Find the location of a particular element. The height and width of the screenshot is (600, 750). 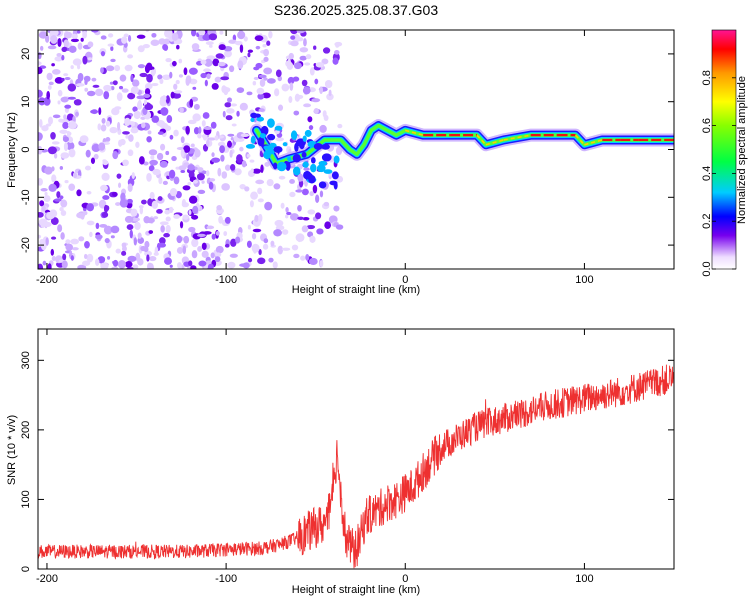

figure-title: S236.2025.325.08.37.G03 is located at coordinates (356, 10).